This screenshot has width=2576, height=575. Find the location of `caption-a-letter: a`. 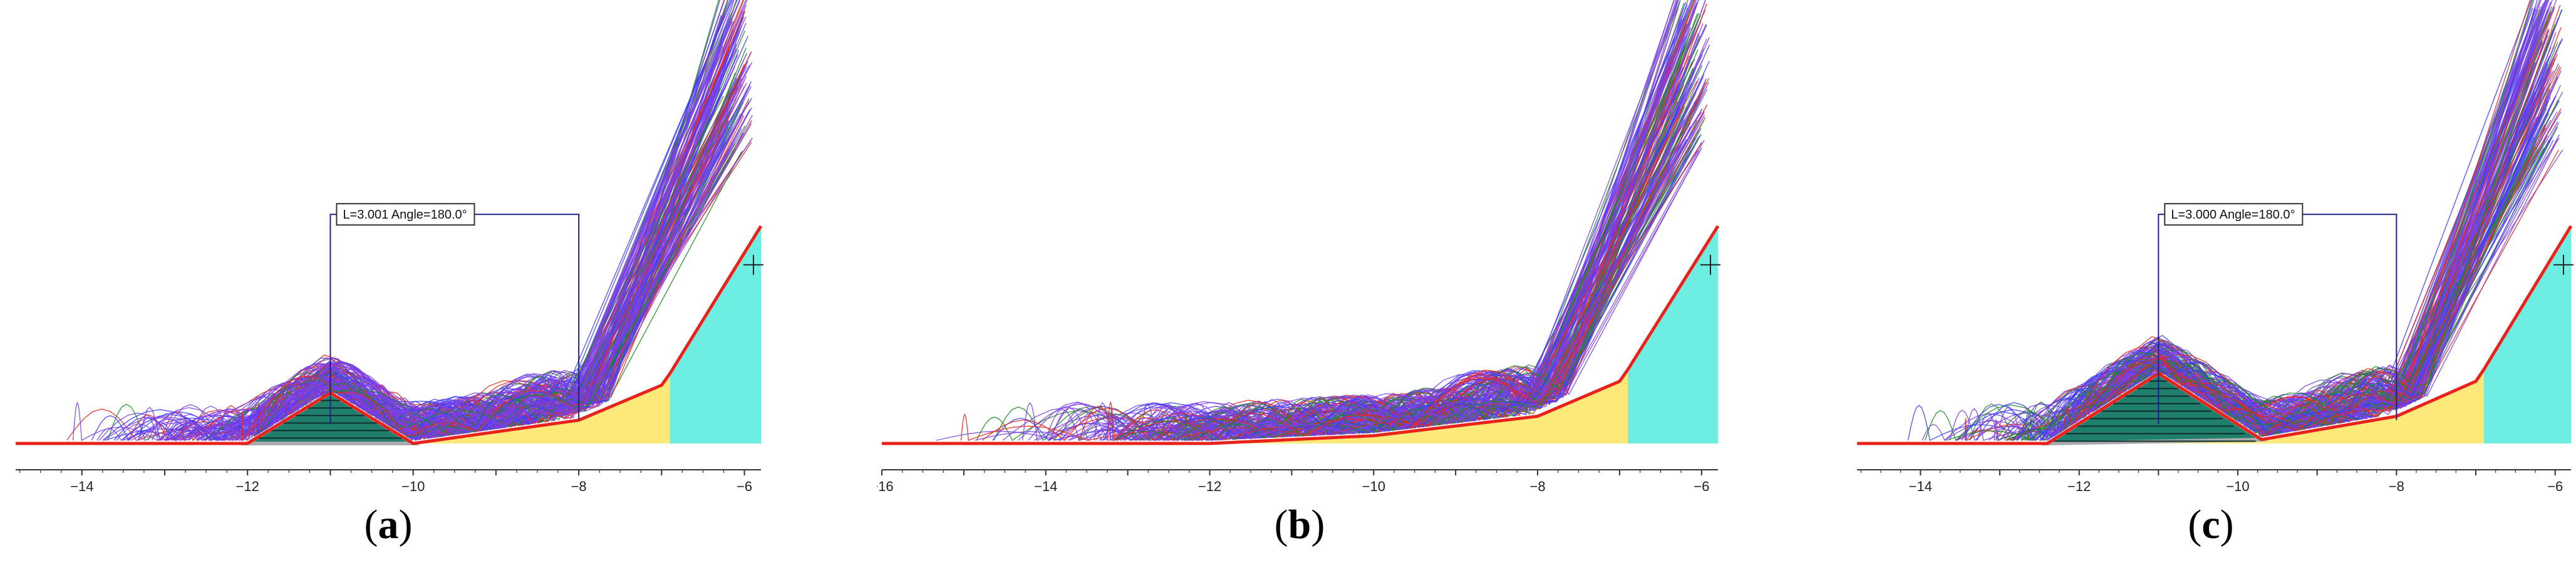

caption-a-letter: a is located at coordinates (388, 524).